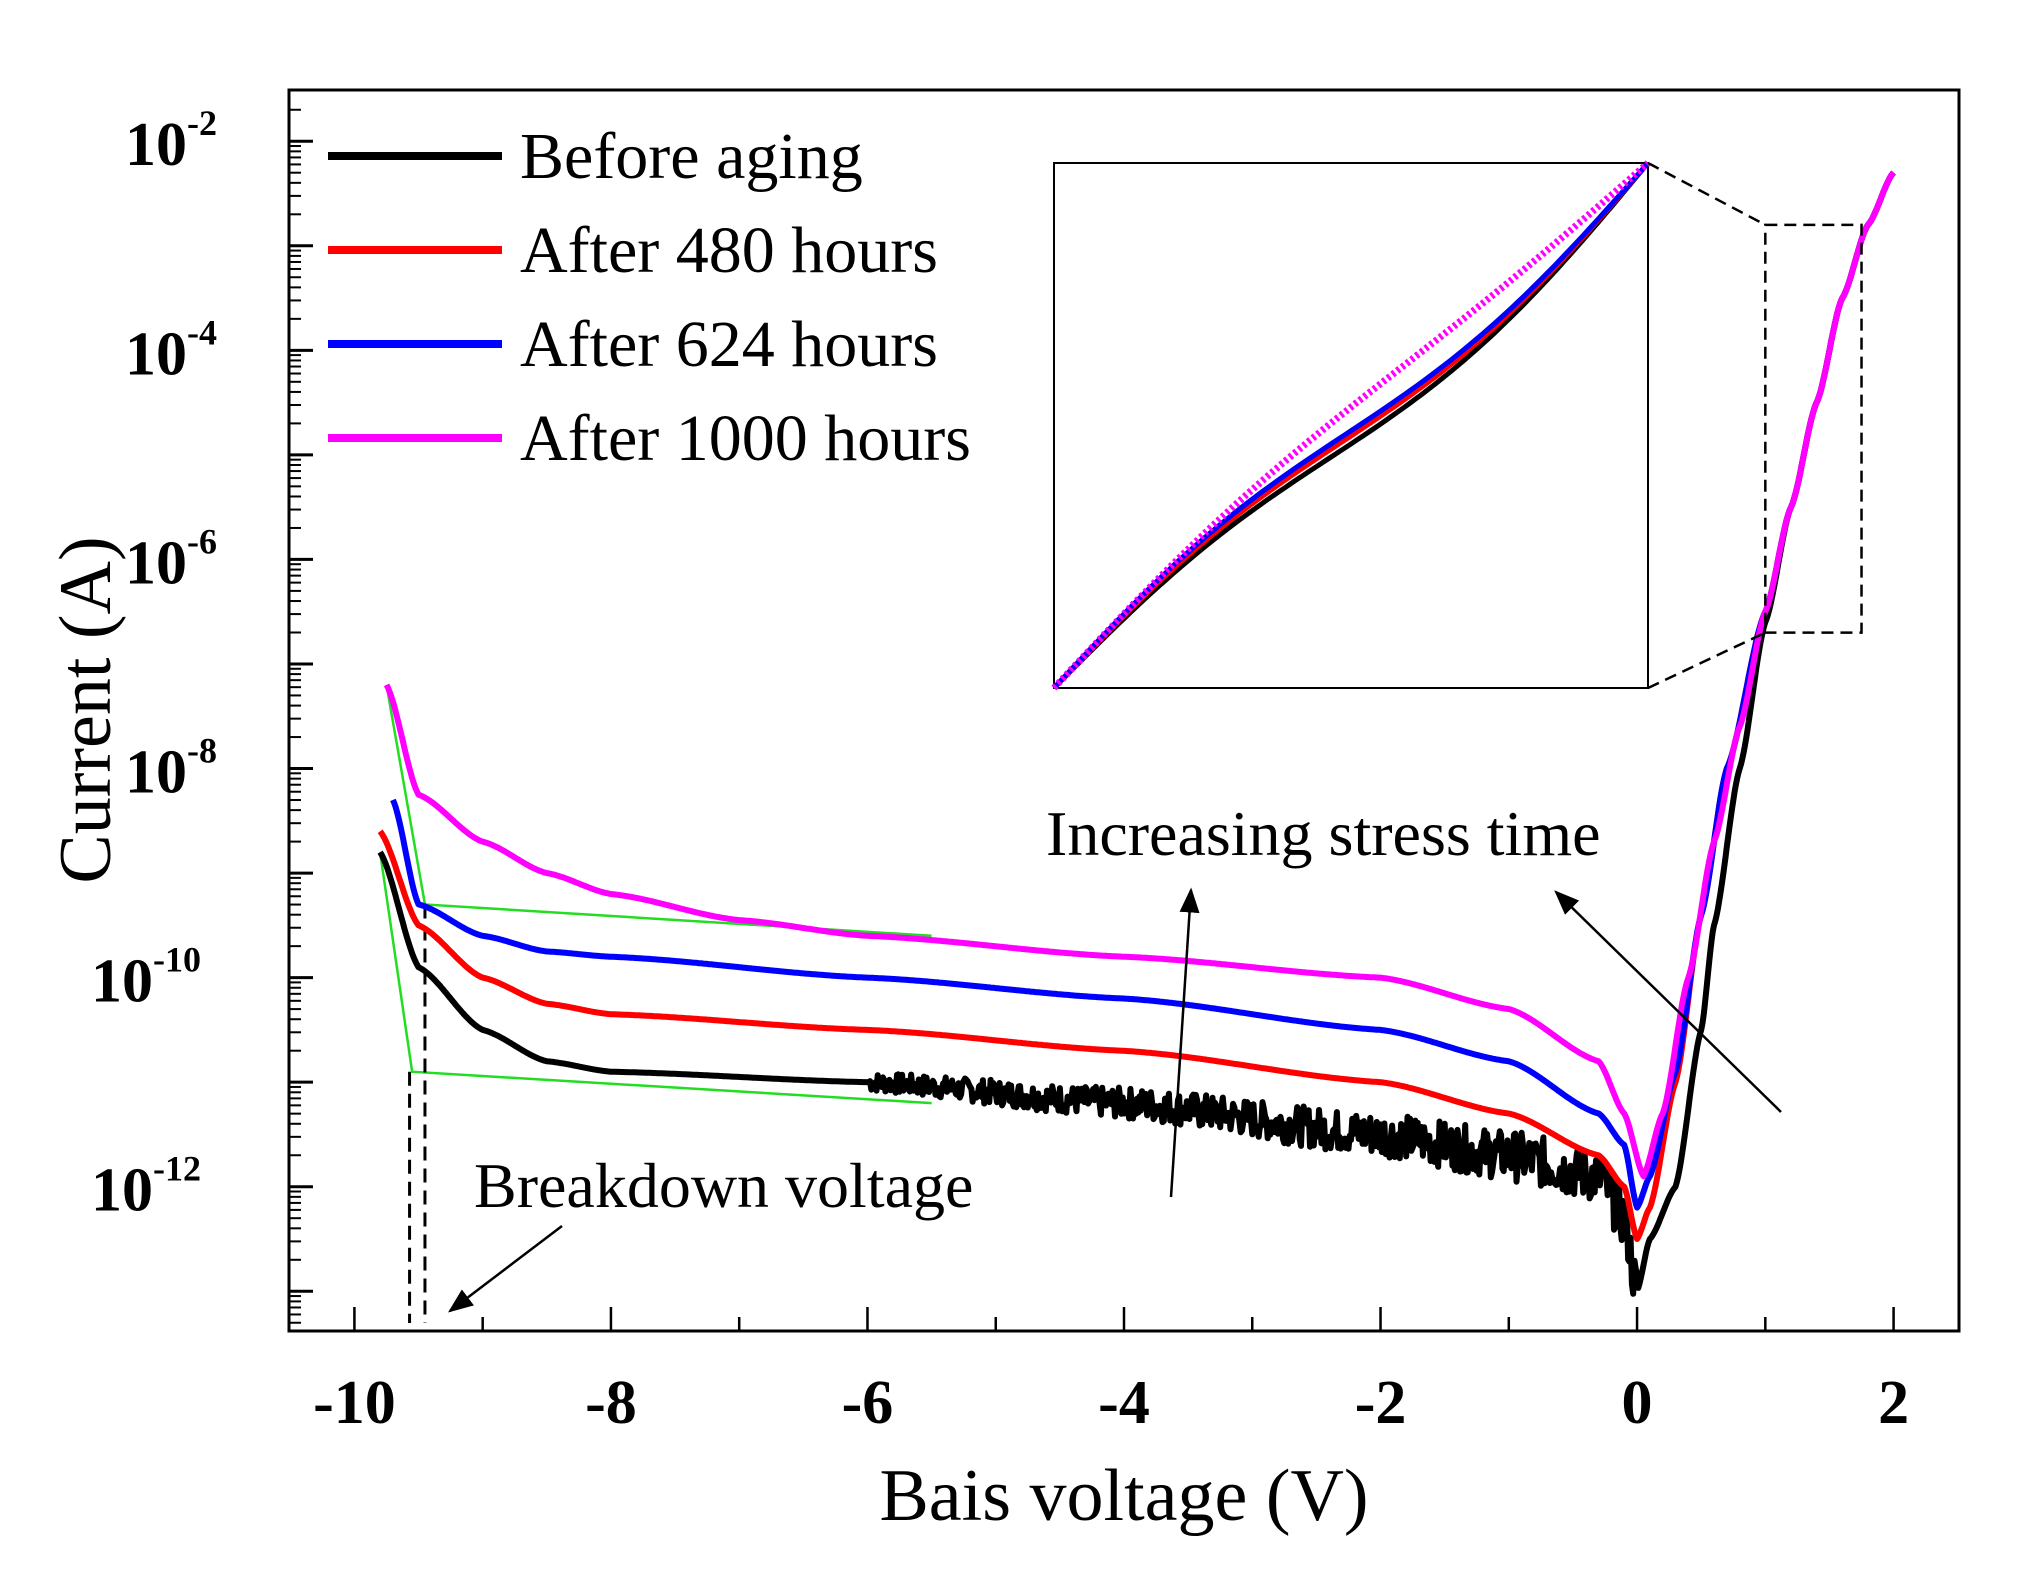  Describe the element at coordinates (729, 250) in the screenshot. I see `legend-label-1: After 480 hours` at that location.